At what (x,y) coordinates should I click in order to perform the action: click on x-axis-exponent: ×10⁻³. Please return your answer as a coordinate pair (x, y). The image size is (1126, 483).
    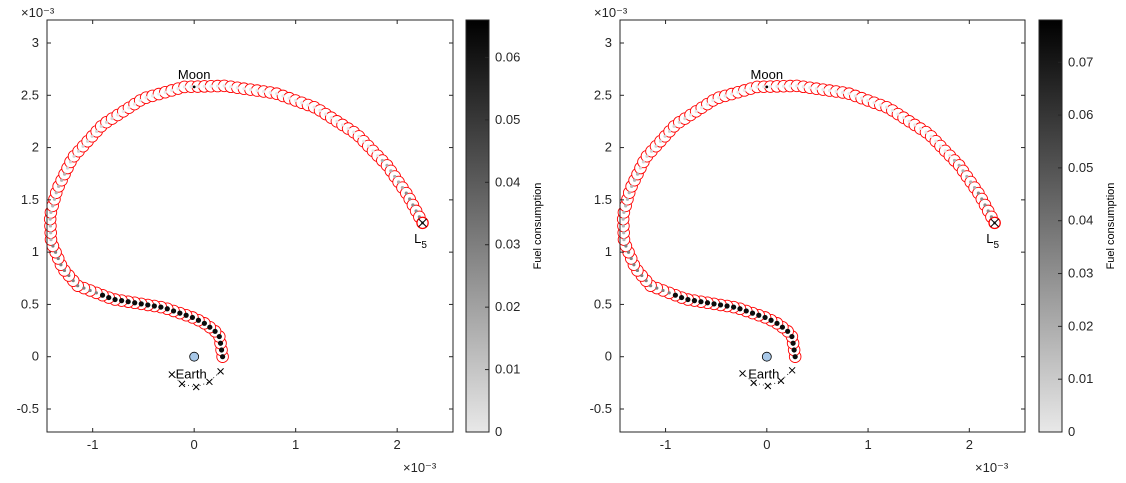
    Looking at the image, I should click on (992, 467).